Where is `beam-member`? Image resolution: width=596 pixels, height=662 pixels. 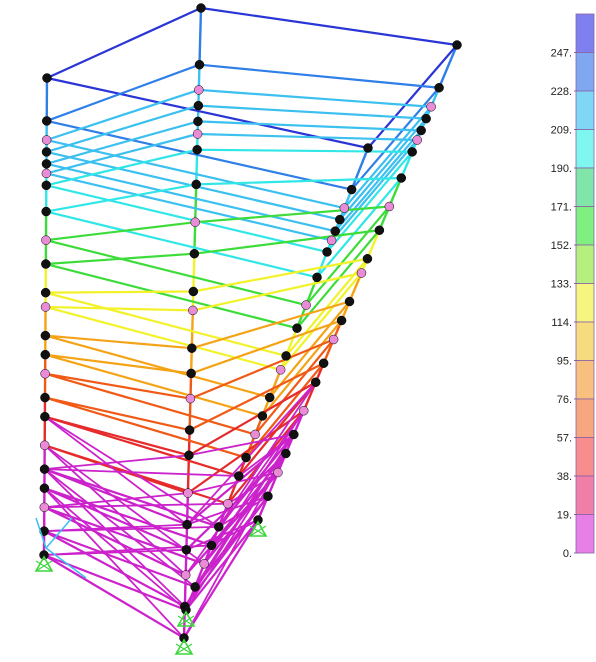 beam-member is located at coordinates (198, 349).